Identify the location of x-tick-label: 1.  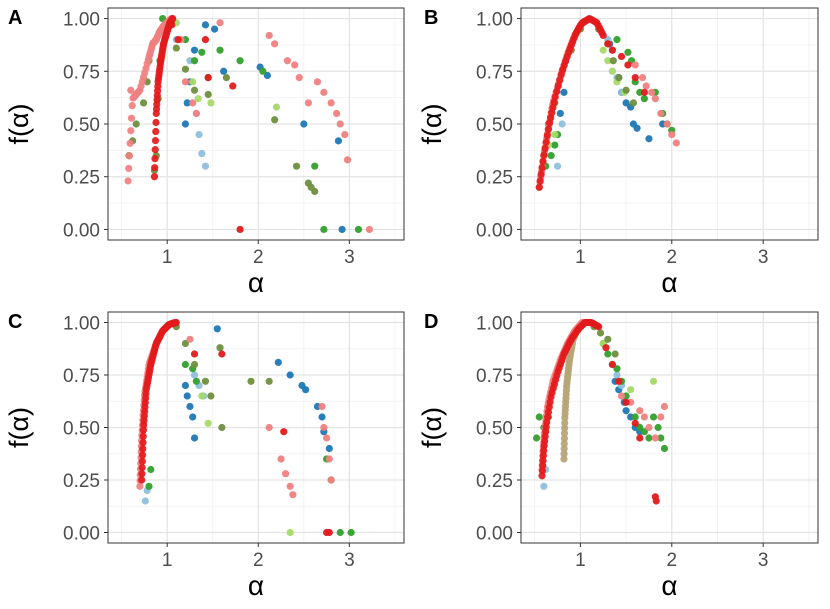
(167, 257).